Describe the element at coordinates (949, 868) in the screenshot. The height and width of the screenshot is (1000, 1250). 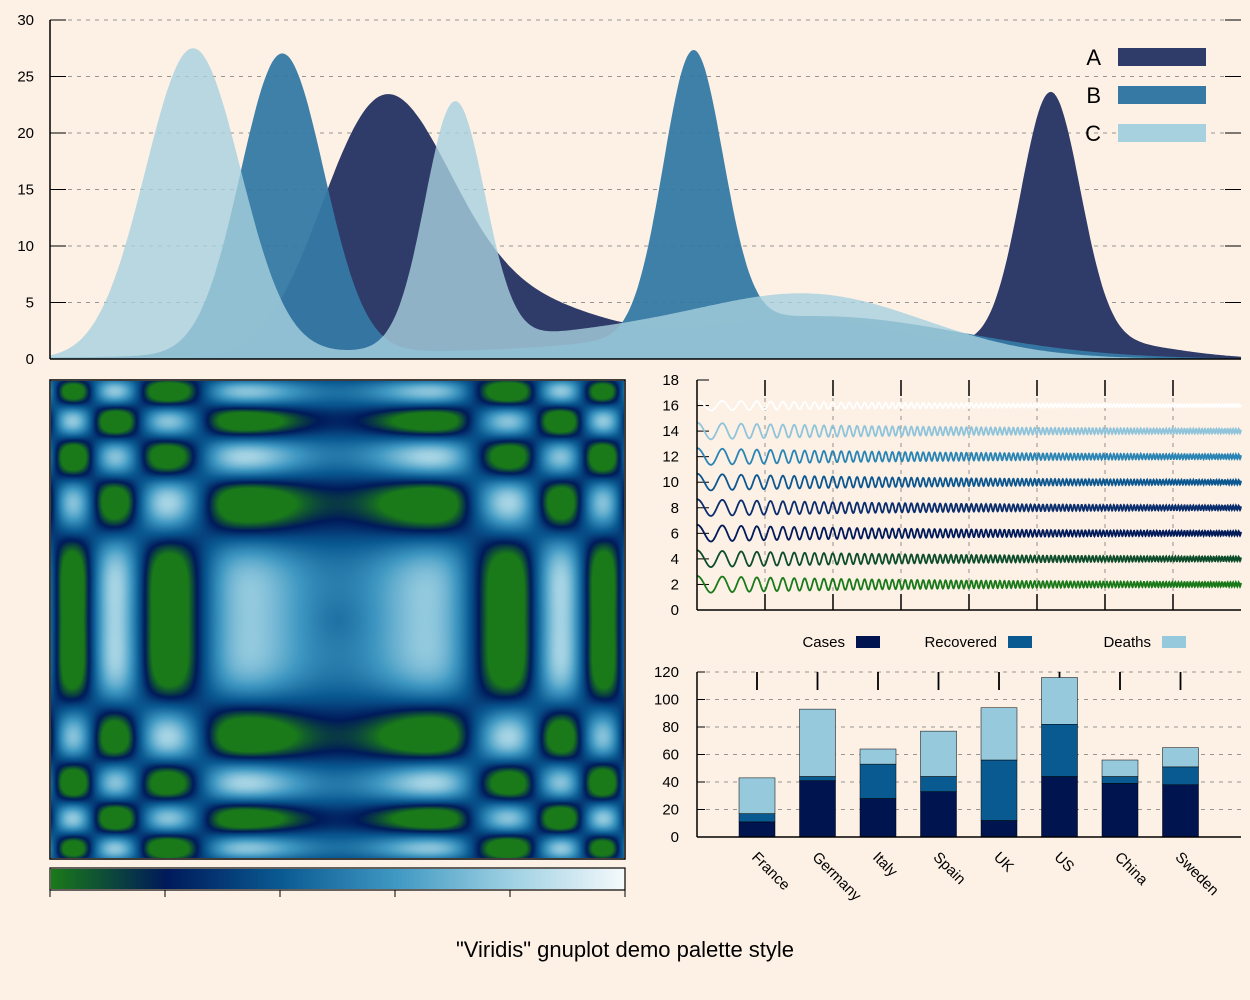
I see `x-tick-label-Spain: Spain` at that location.